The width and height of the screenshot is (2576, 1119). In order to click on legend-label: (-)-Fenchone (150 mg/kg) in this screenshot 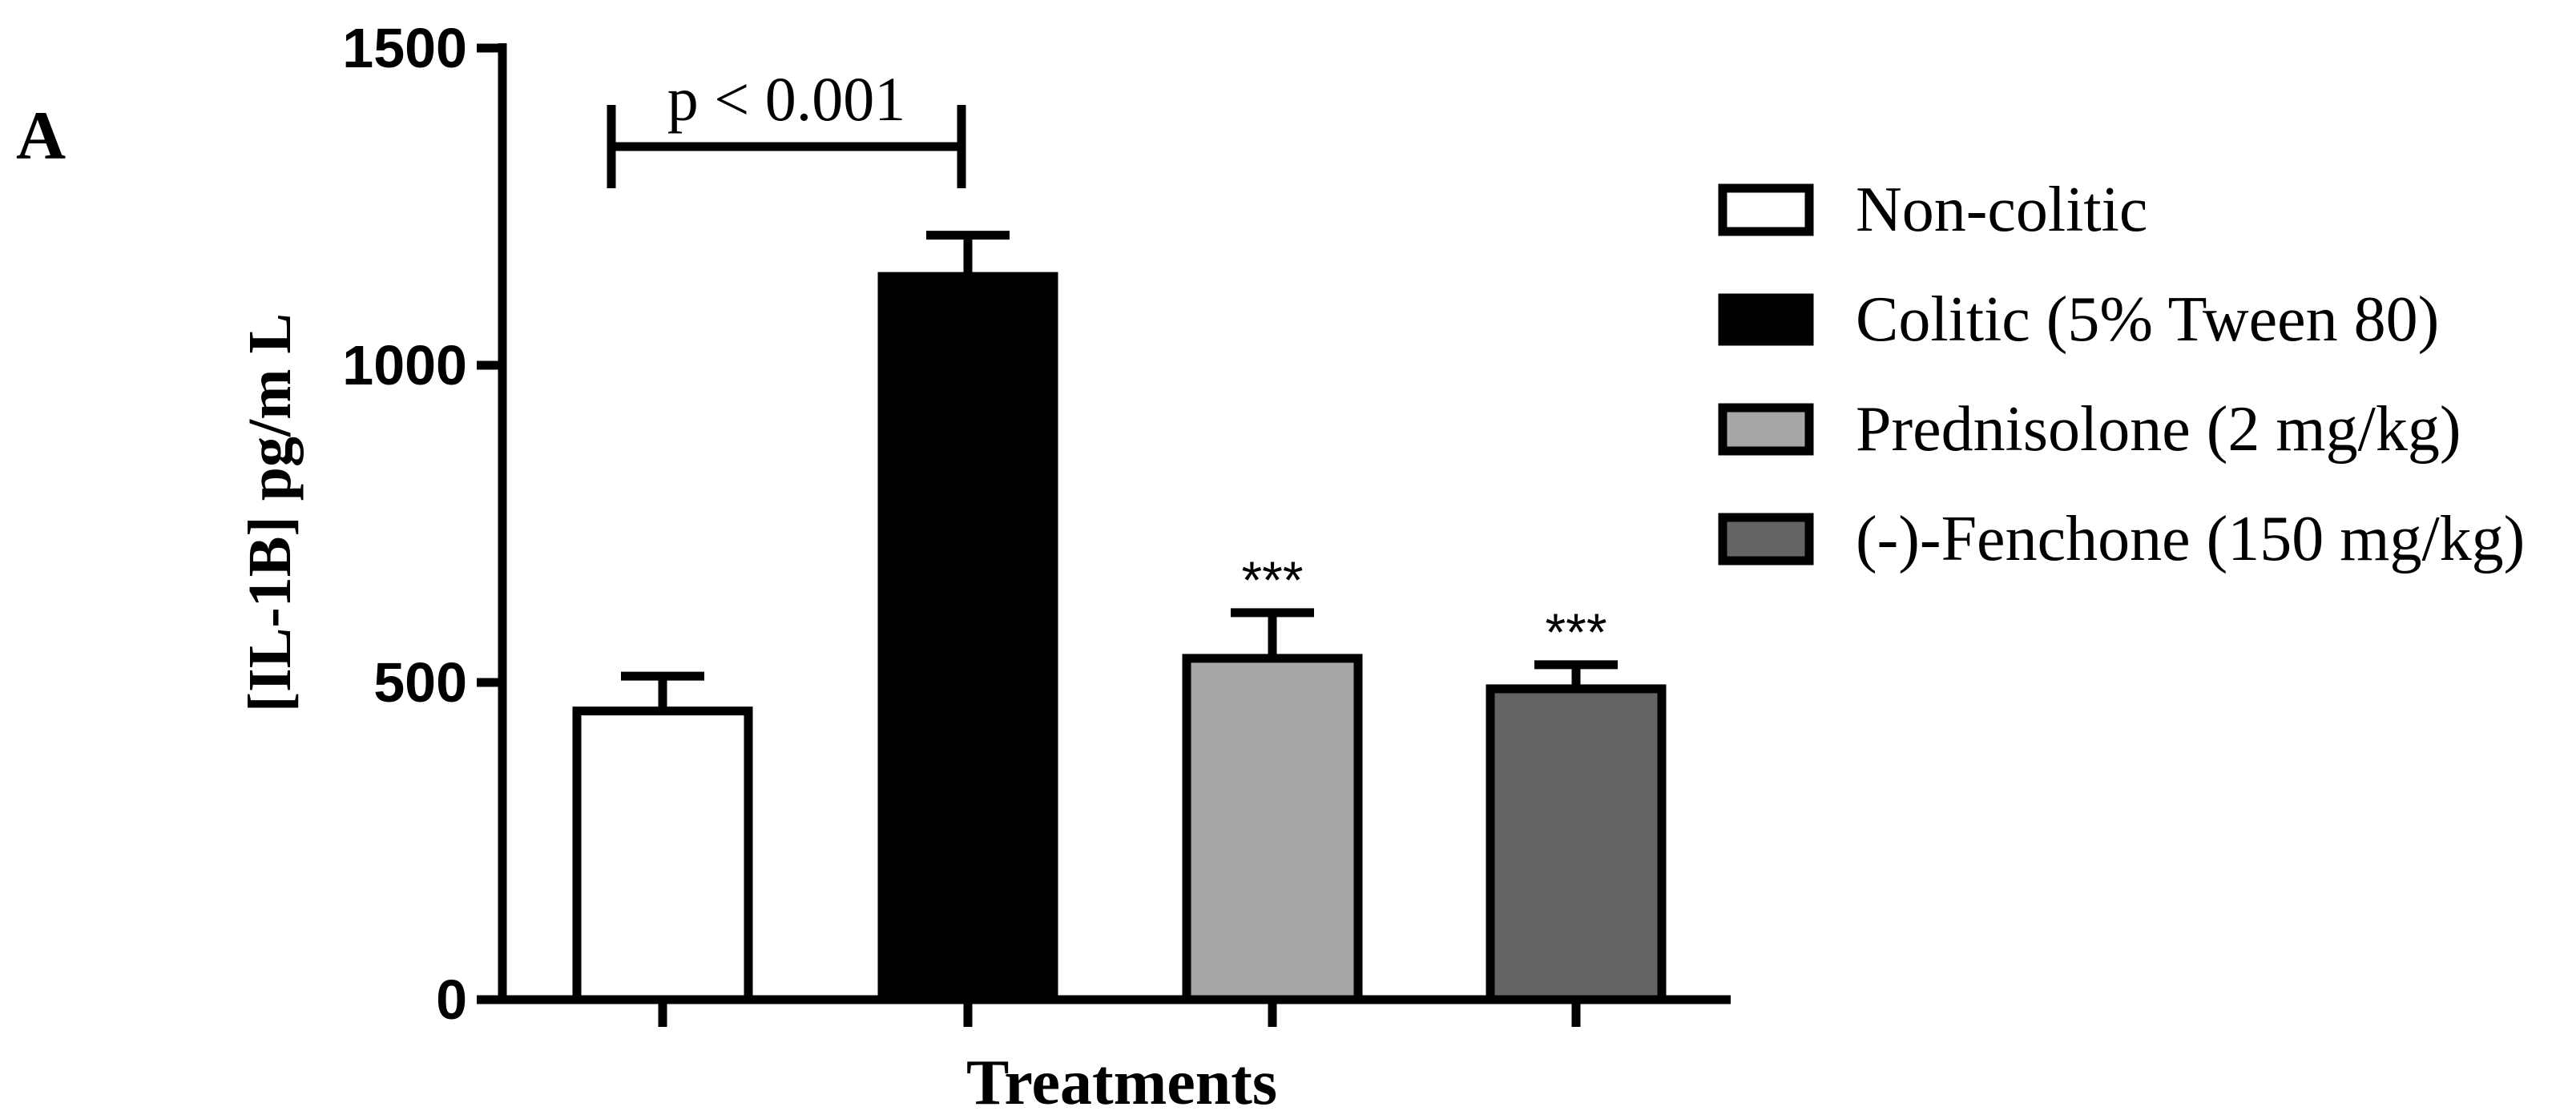, I will do `click(2190, 539)`.